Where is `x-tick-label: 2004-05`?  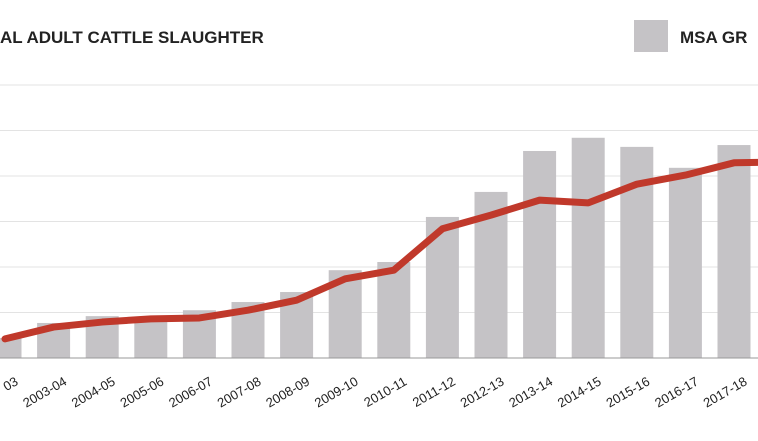
x-tick-label: 2004-05 is located at coordinates (93, 392).